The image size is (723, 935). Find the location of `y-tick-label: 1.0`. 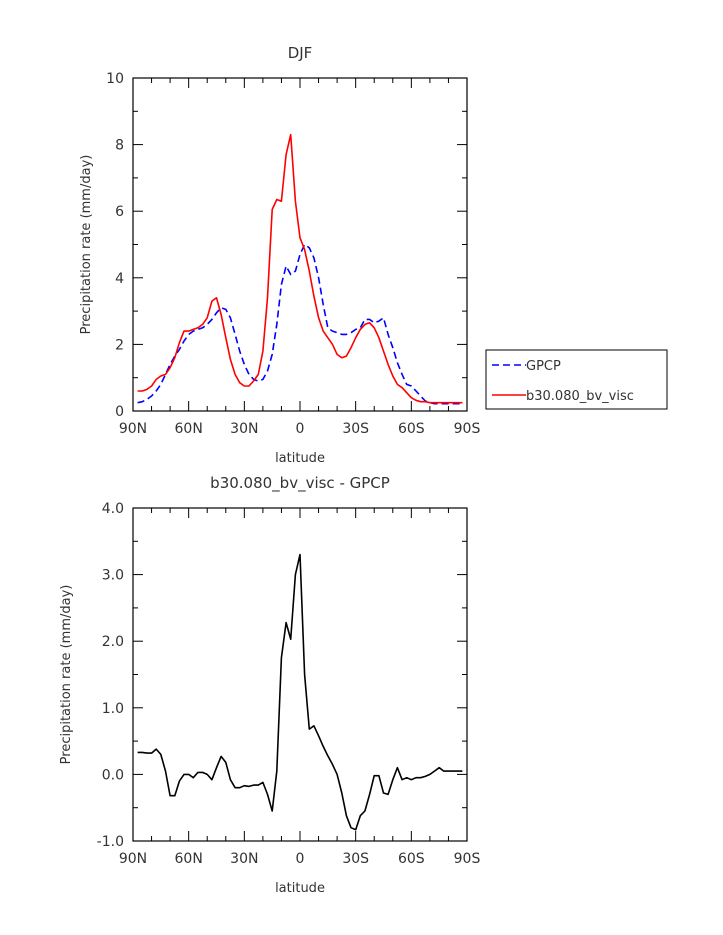

y-tick-label: 1.0 is located at coordinates (113, 709).